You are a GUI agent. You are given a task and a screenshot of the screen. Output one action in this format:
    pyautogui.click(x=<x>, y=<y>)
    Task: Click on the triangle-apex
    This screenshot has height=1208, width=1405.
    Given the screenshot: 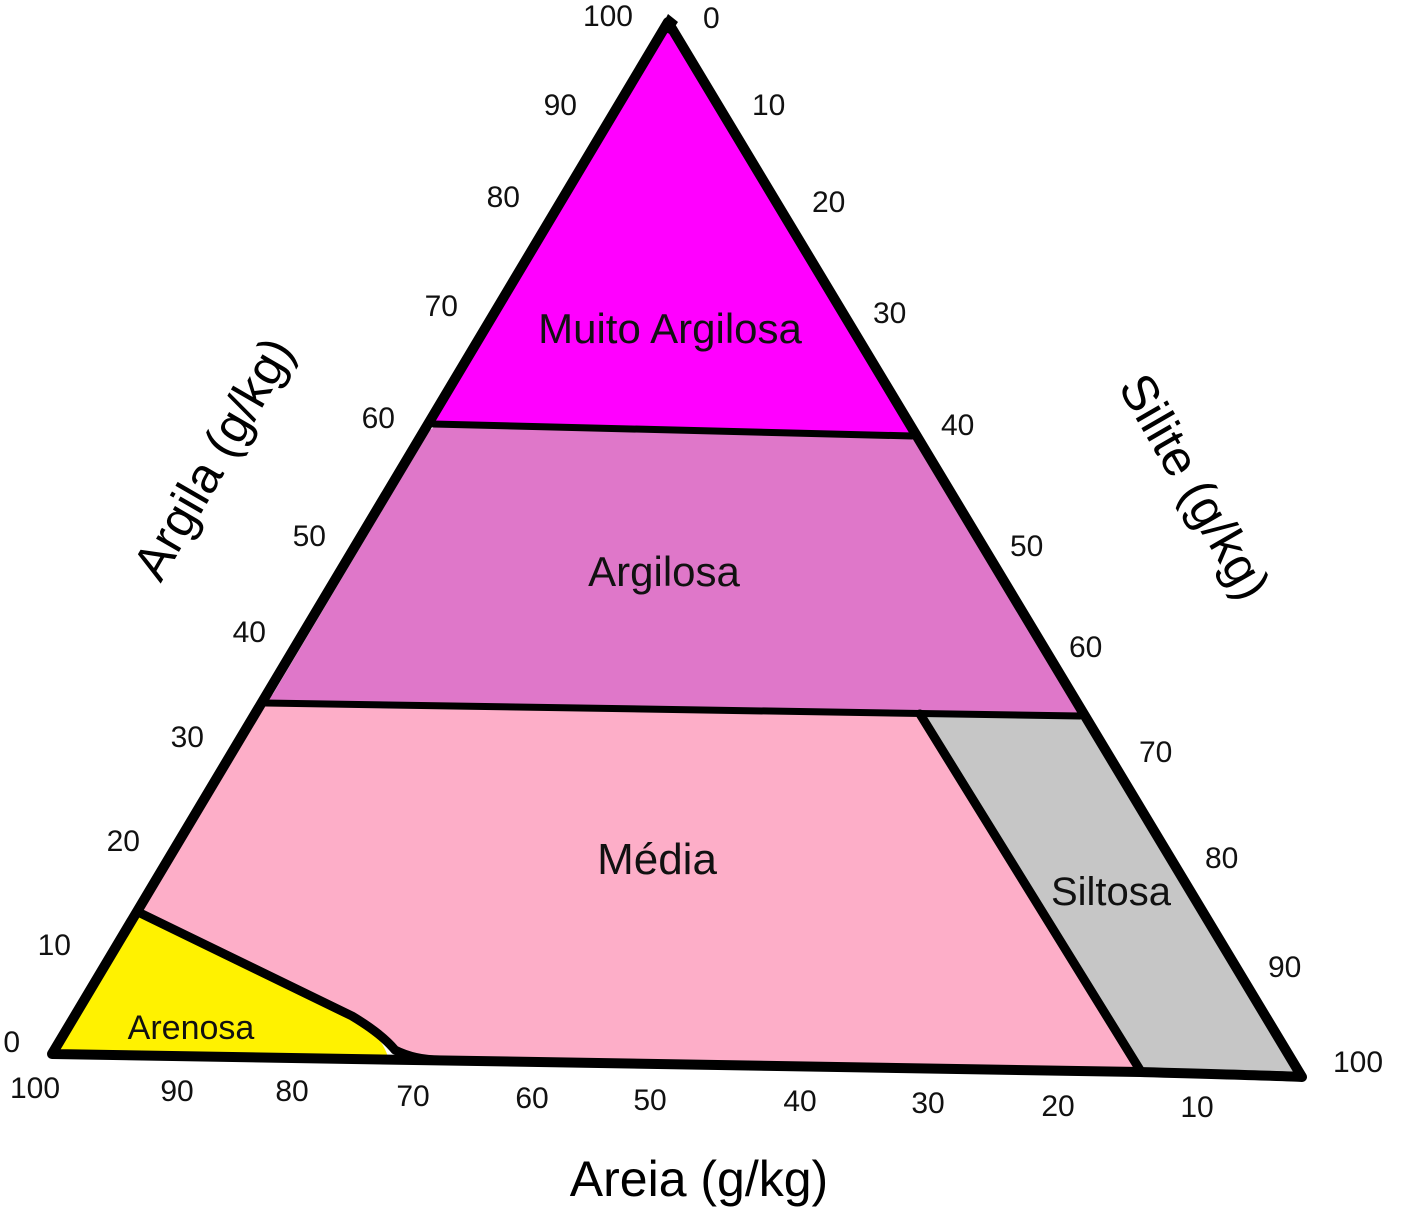 What is the action you would take?
    pyautogui.click(x=669, y=24)
    